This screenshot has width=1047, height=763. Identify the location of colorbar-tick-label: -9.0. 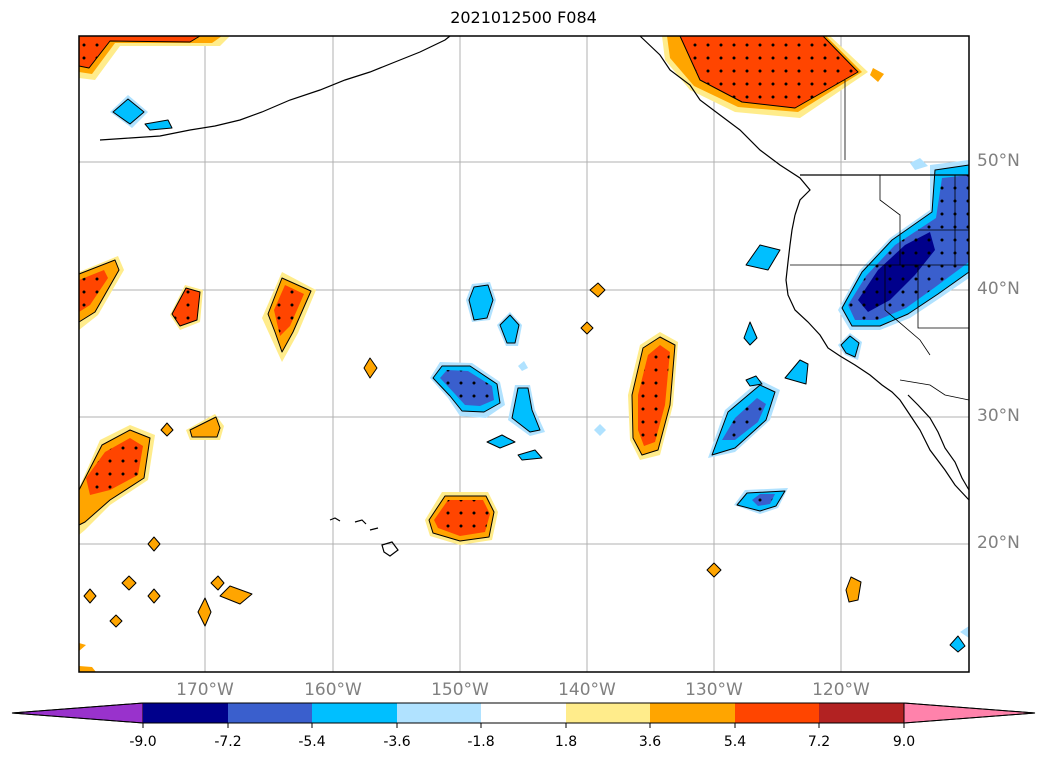
(143, 742).